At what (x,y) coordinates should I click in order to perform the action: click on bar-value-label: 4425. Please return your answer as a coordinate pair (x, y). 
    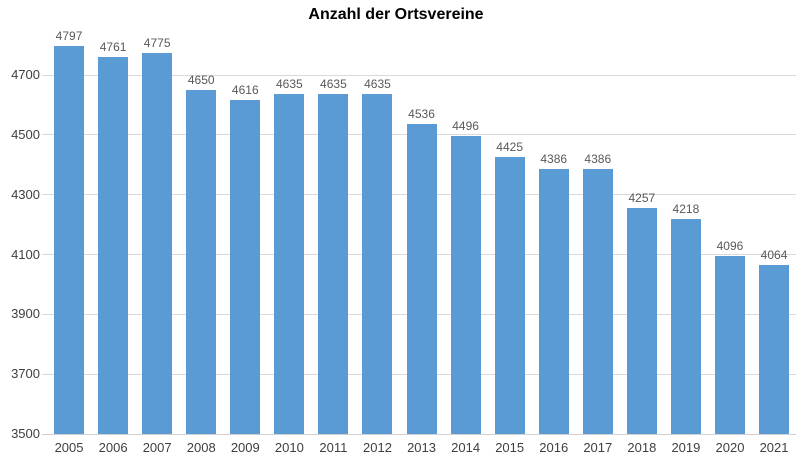
    Looking at the image, I should click on (509, 147).